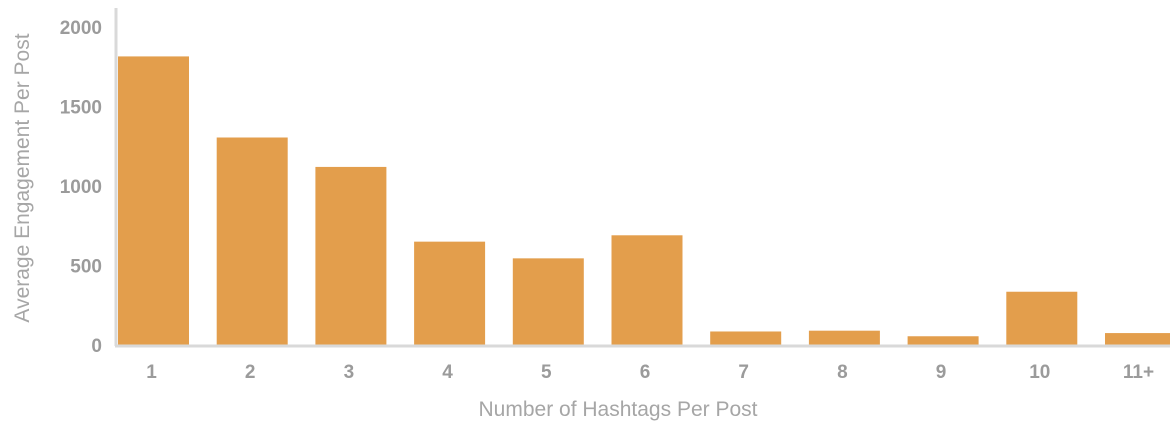 The height and width of the screenshot is (421, 1170). What do you see at coordinates (349, 372) in the screenshot?
I see `x-tick-label: 3` at bounding box center [349, 372].